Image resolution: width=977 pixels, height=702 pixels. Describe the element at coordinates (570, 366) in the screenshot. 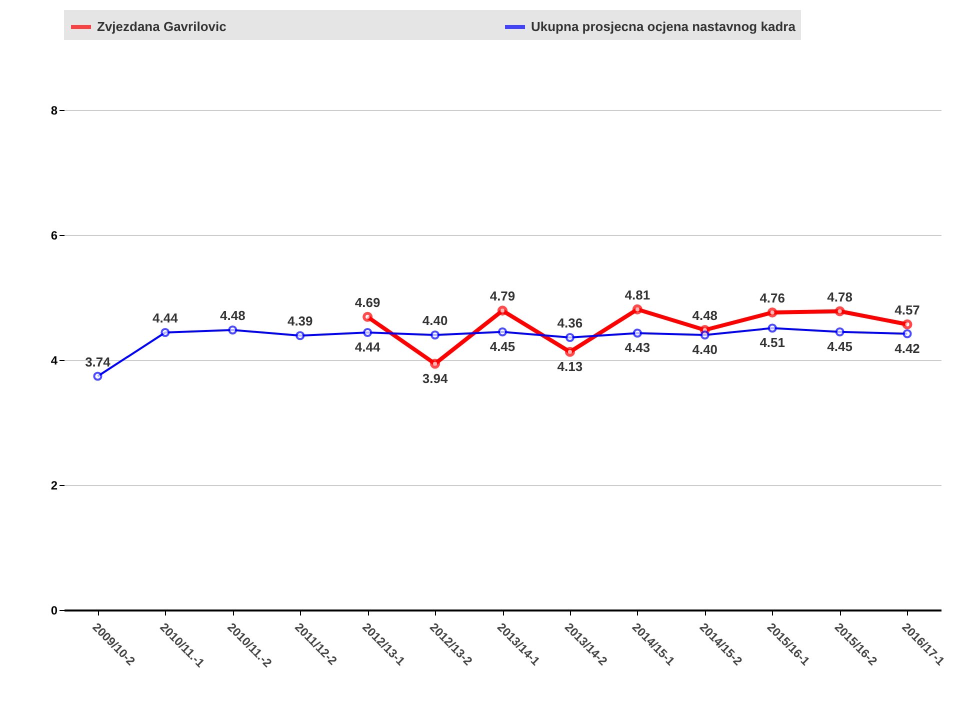

I see `data-label: 4.13` at that location.